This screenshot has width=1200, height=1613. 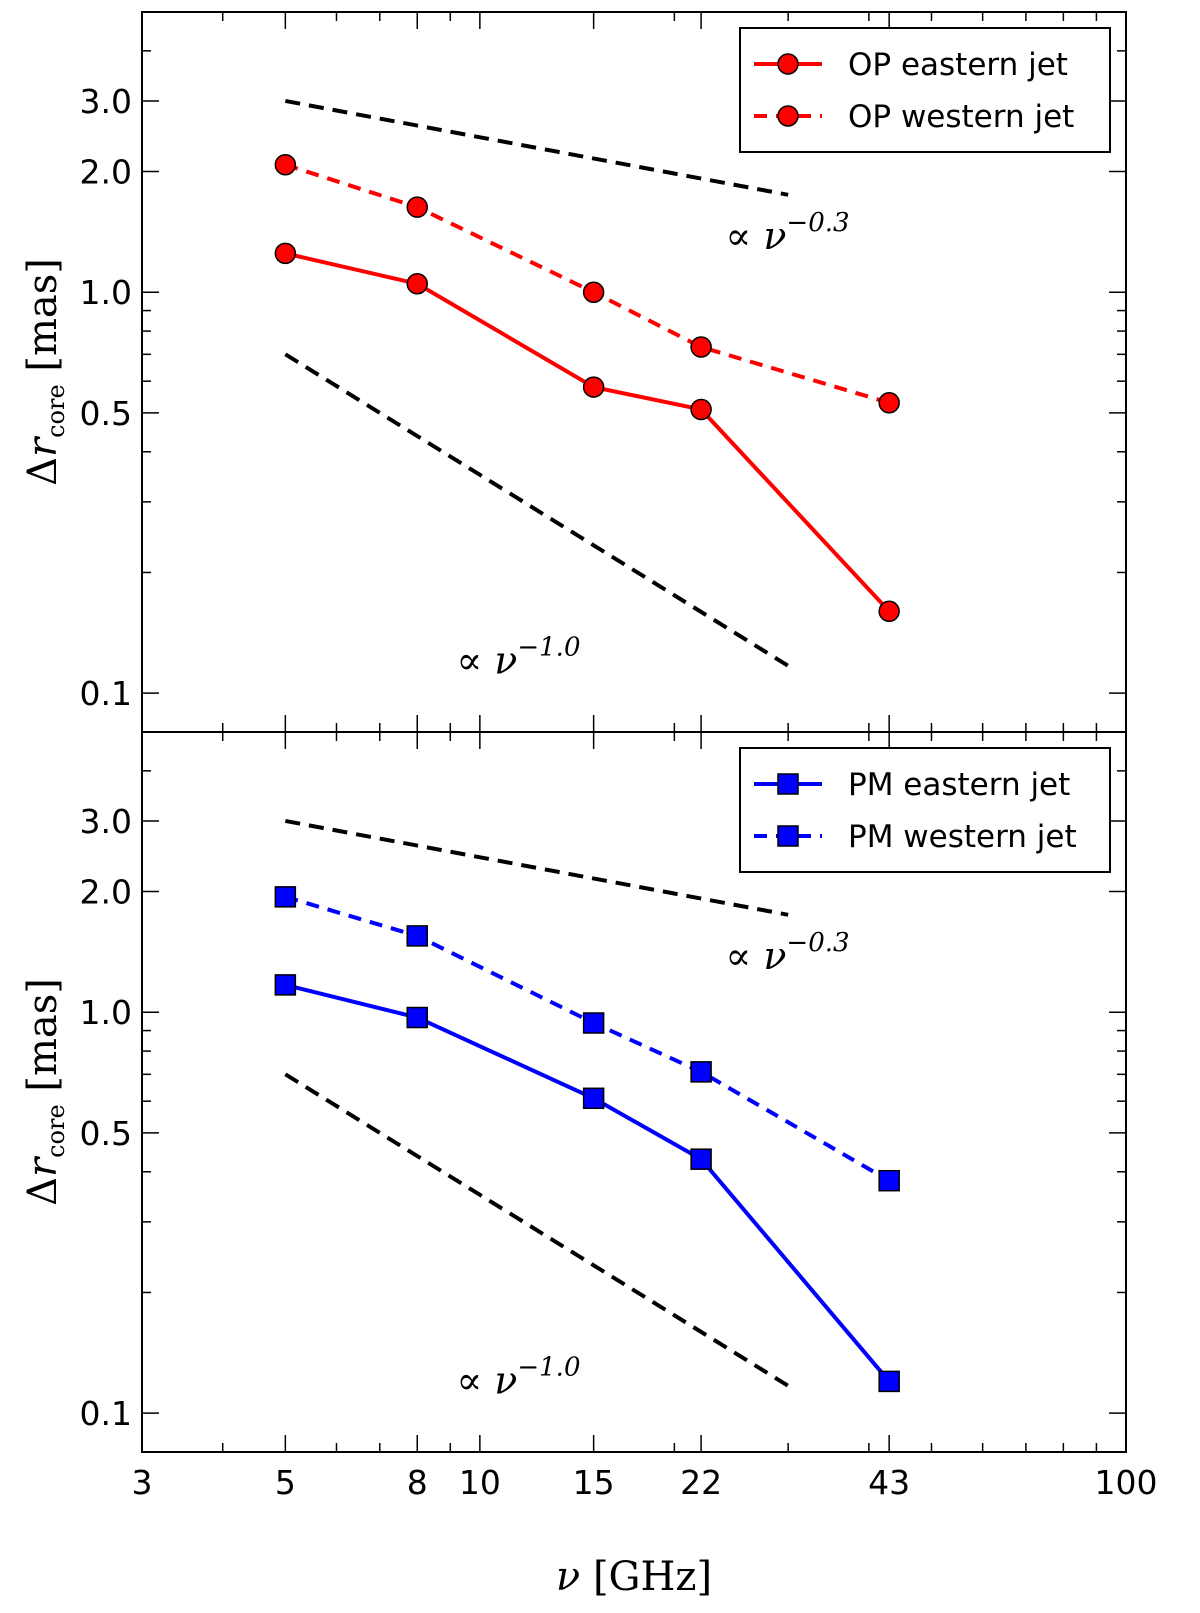 What do you see at coordinates (961, 117) in the screenshot?
I see `legend-label: OP western jet` at bounding box center [961, 117].